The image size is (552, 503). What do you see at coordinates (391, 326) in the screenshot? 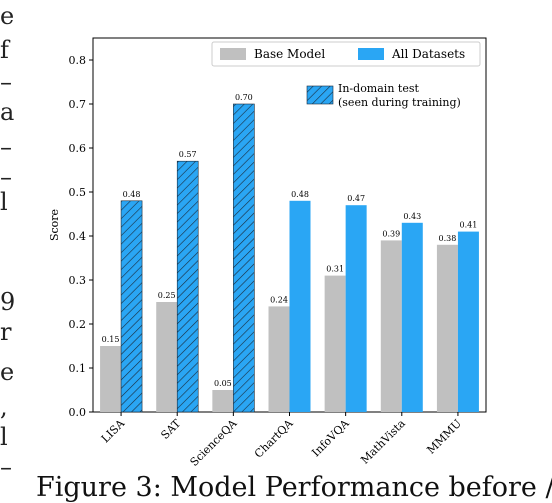
I see `bar-base-mathvista` at bounding box center [391, 326].